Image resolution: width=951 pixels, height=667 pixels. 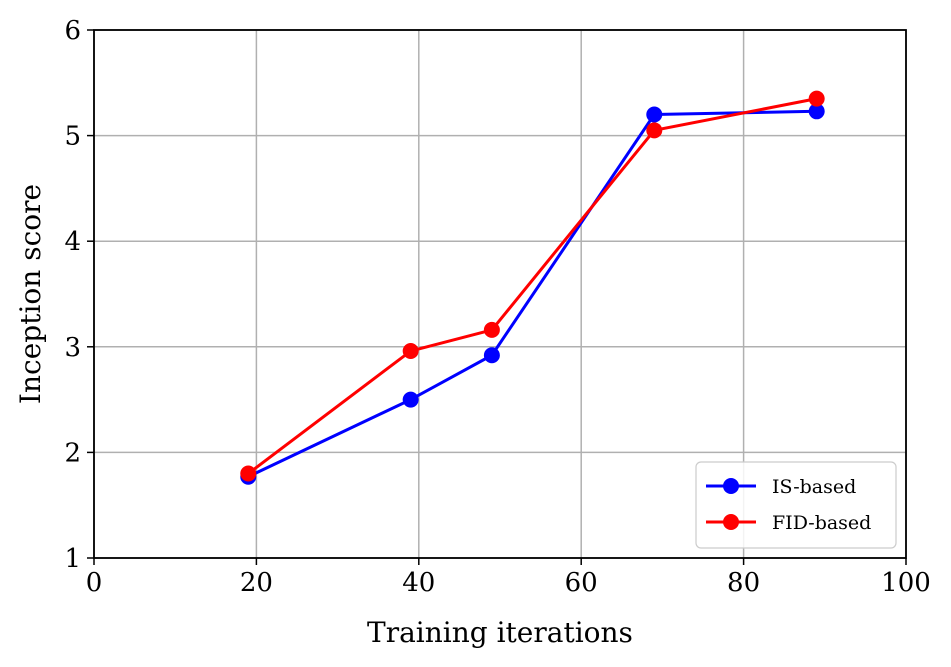 I want to click on x-tick-label: 40, so click(x=418, y=583).